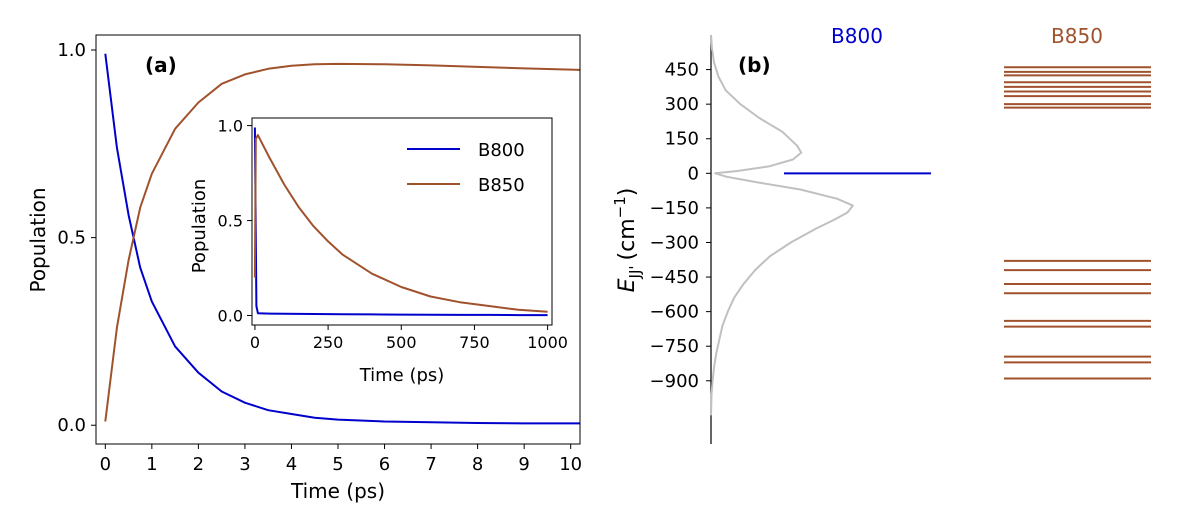  Describe the element at coordinates (627, 285) in the screenshot. I see `y-label-symbol: E` at that location.